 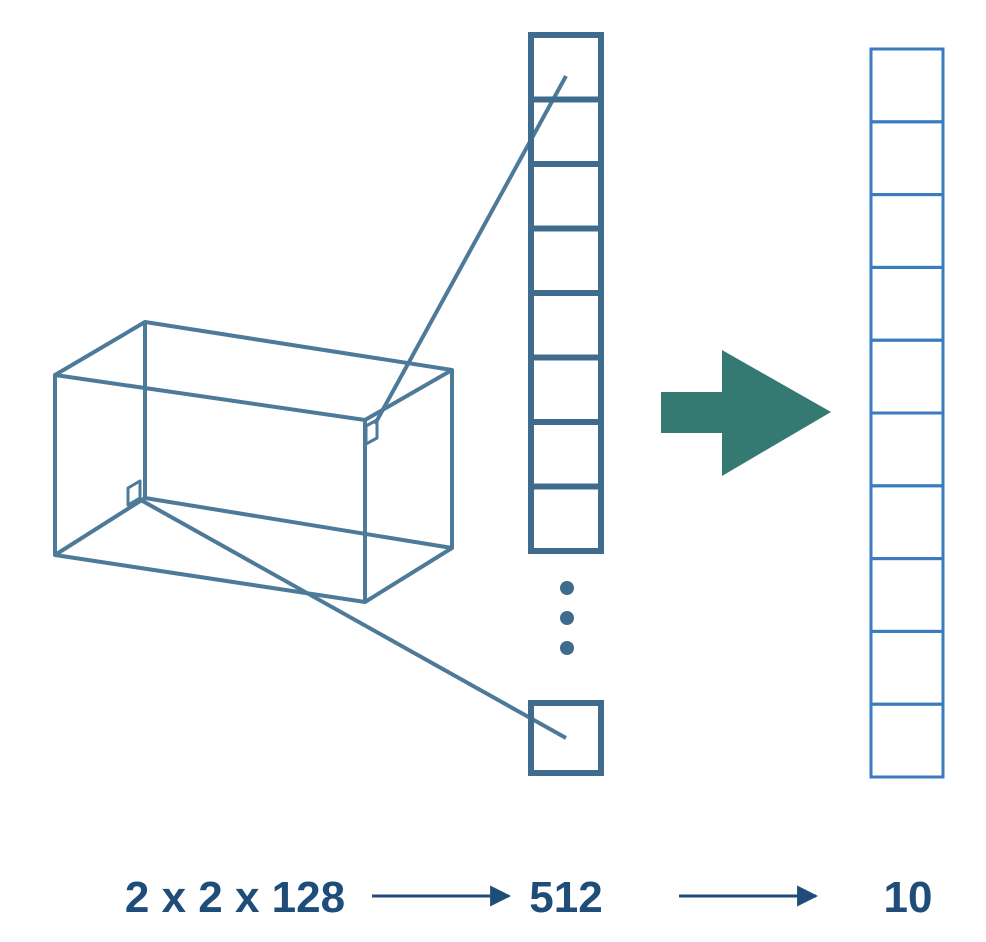 What do you see at coordinates (746, 413) in the screenshot?
I see `right-arrow-icon` at bounding box center [746, 413].